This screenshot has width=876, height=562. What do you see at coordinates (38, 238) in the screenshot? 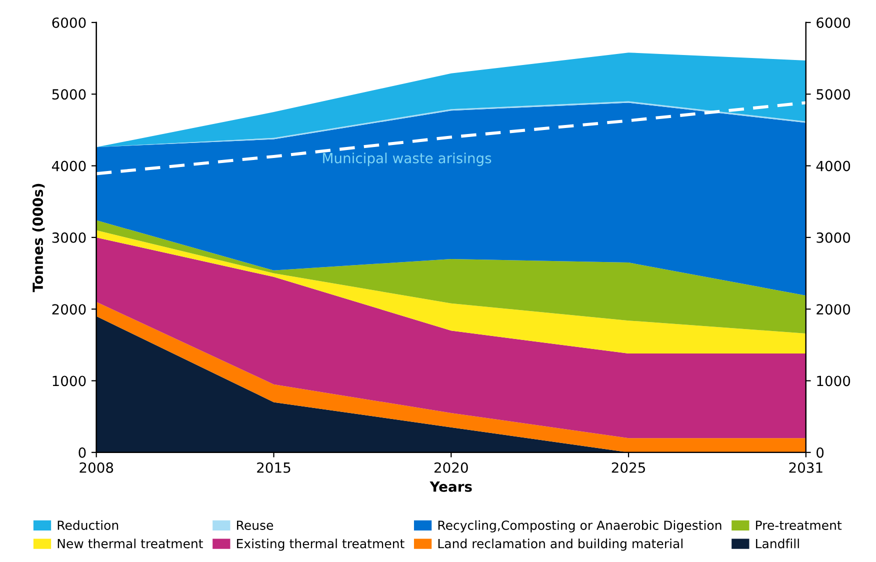
I see `y-axis-title: Tonnes (000s)` at bounding box center [38, 238].